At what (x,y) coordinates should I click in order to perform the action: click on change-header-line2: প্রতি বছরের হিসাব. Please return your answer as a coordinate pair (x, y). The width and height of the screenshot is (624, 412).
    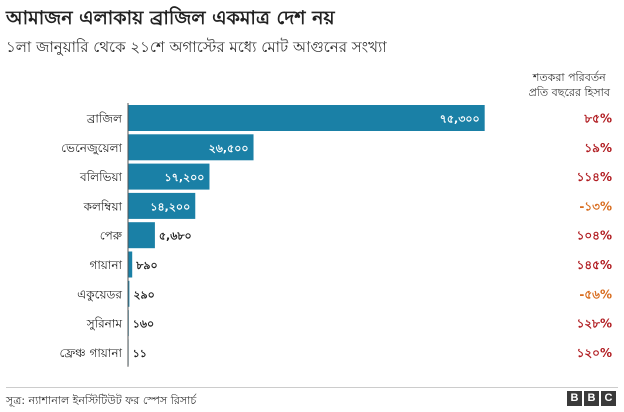
    Looking at the image, I should click on (569, 92).